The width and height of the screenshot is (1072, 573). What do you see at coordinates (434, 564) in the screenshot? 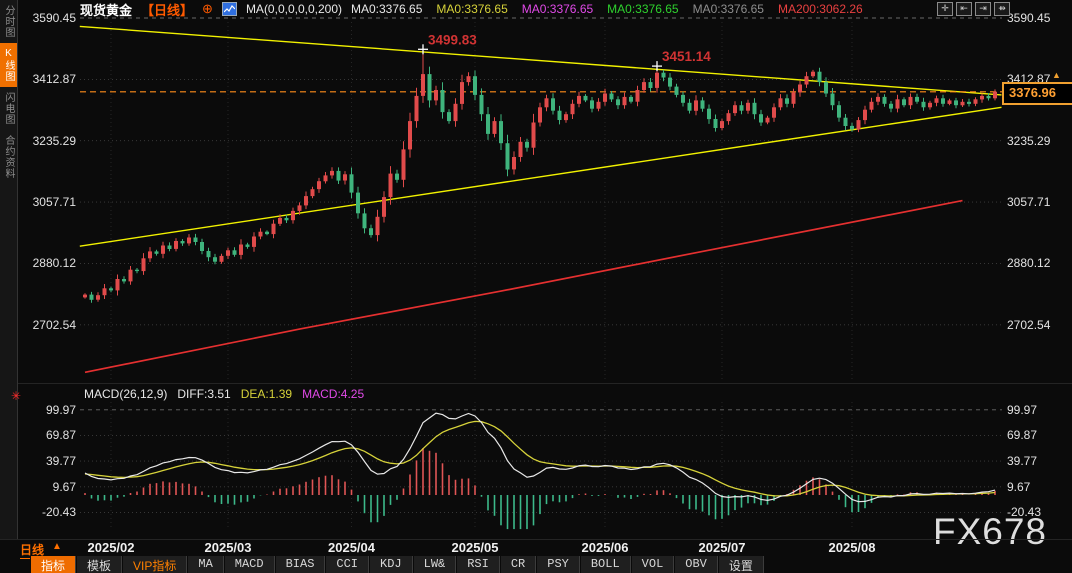
I see `toolbar-item-LW&: LW&` at bounding box center [434, 564].